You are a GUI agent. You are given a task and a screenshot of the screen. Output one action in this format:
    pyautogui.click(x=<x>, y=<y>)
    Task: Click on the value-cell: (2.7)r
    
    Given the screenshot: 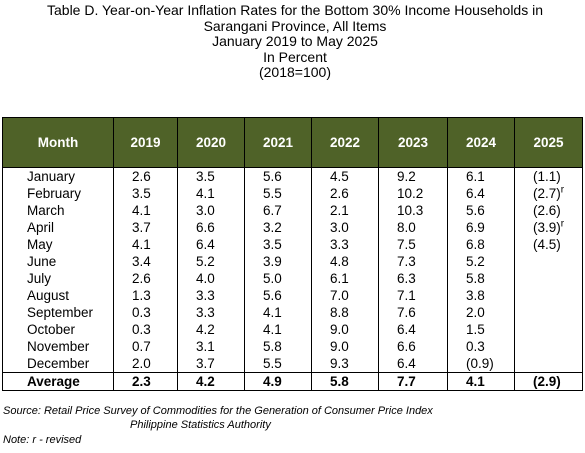 What is the action you would take?
    pyautogui.click(x=548, y=193)
    